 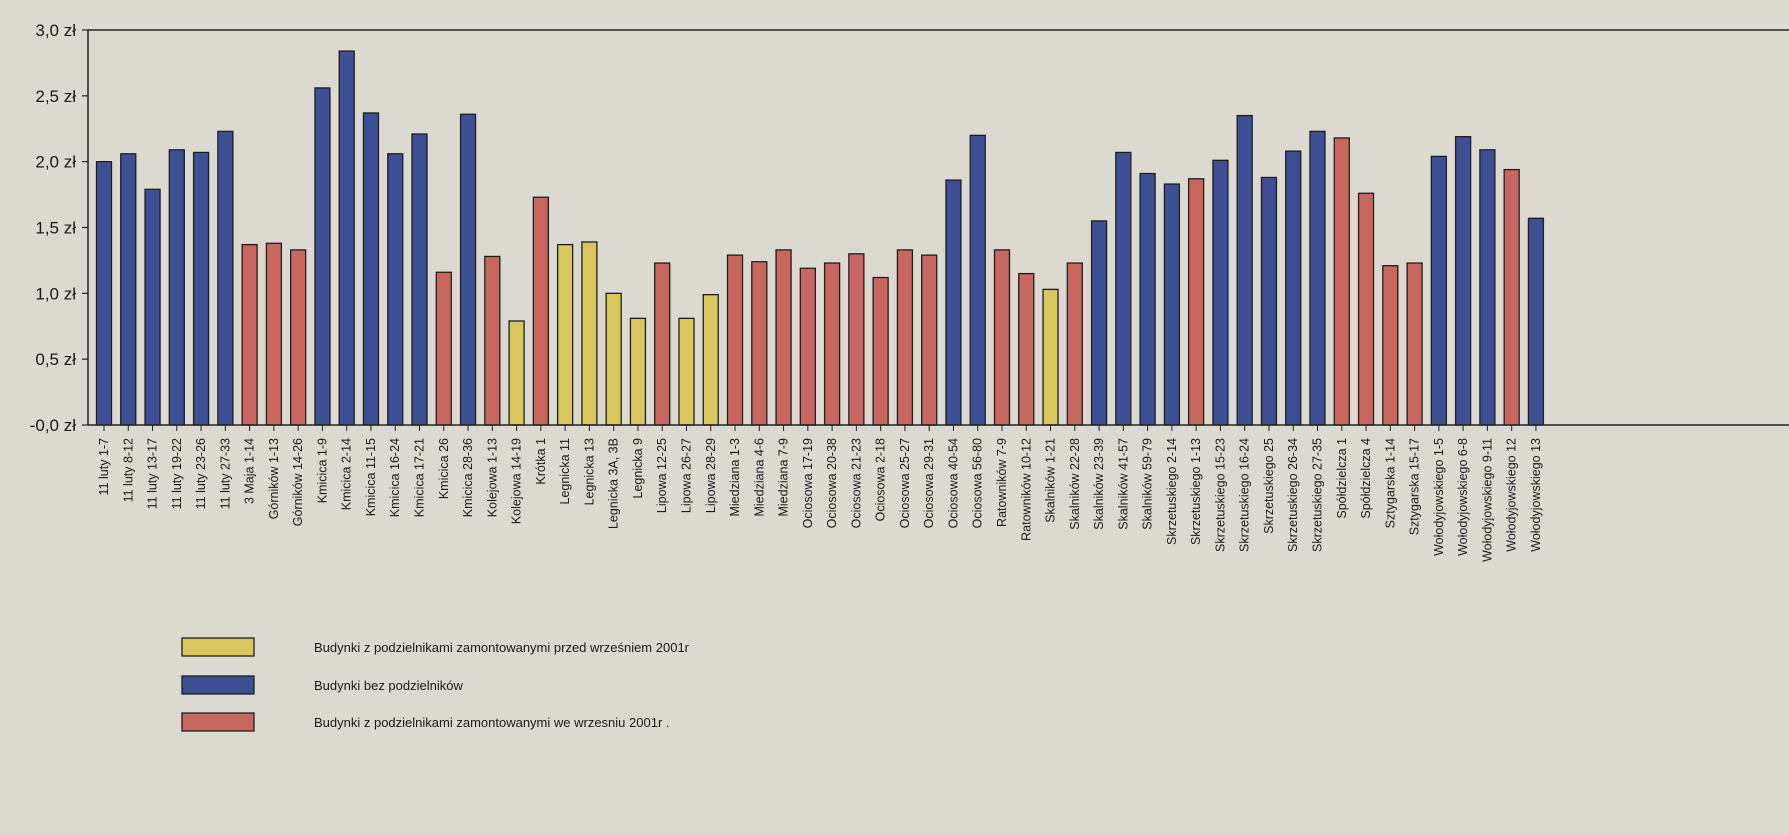 What do you see at coordinates (1026, 489) in the screenshot?
I see `x-tick-label: Ratowników 10-12` at bounding box center [1026, 489].